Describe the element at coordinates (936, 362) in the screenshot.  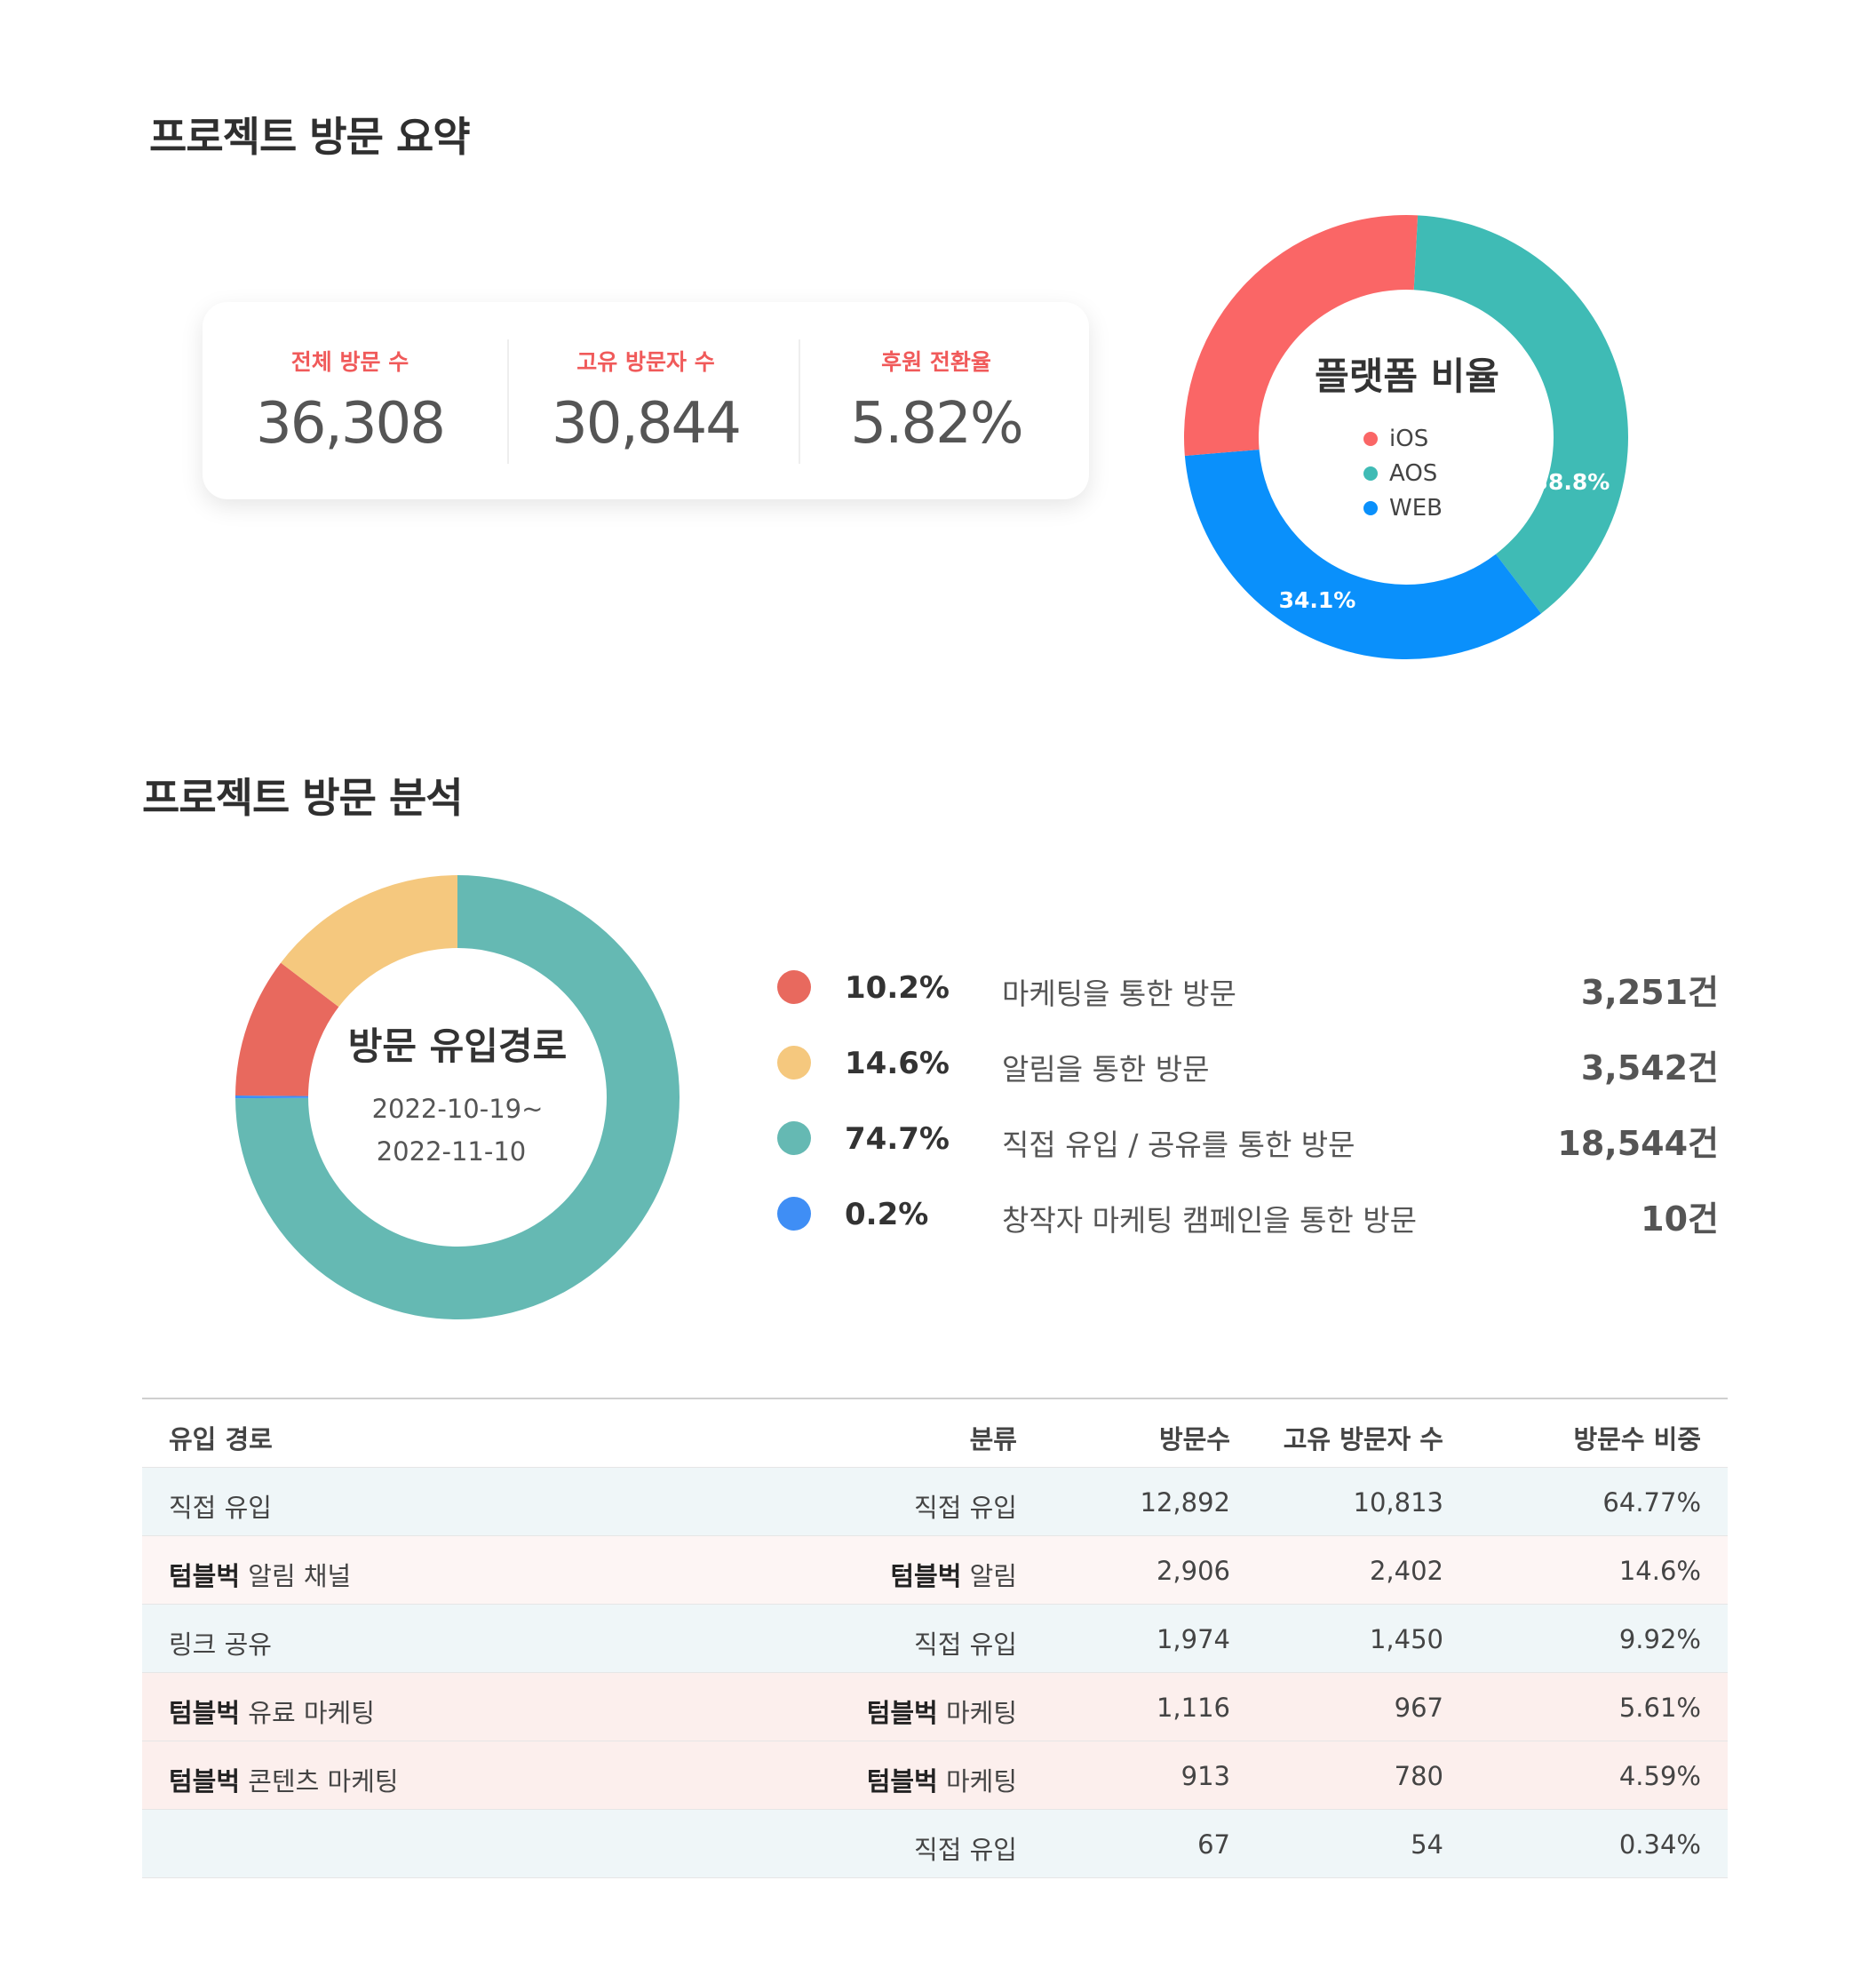
I see `stat-label: 후원 전환율` at that location.